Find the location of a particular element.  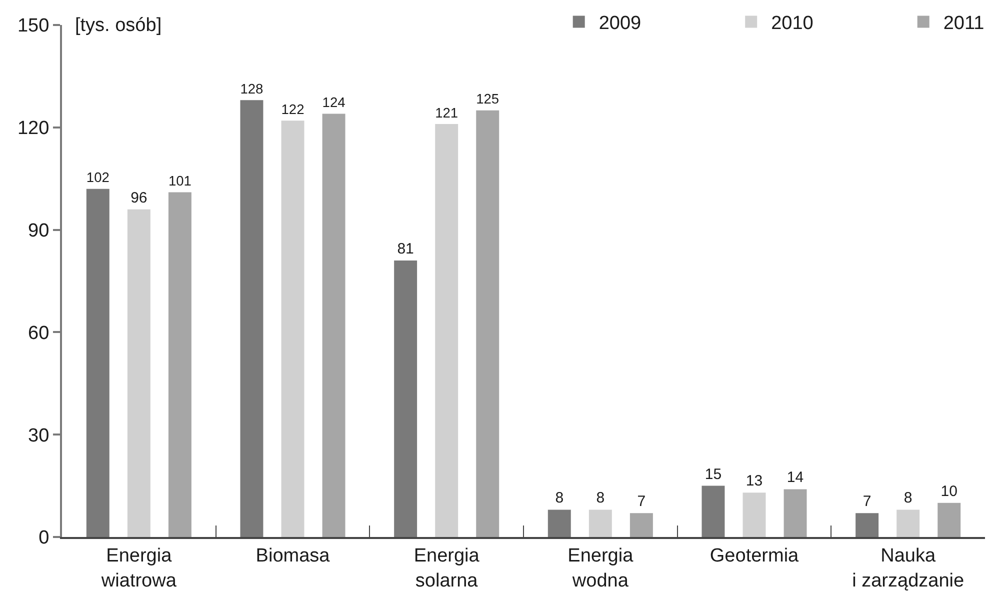

data-label: 10 is located at coordinates (949, 491).